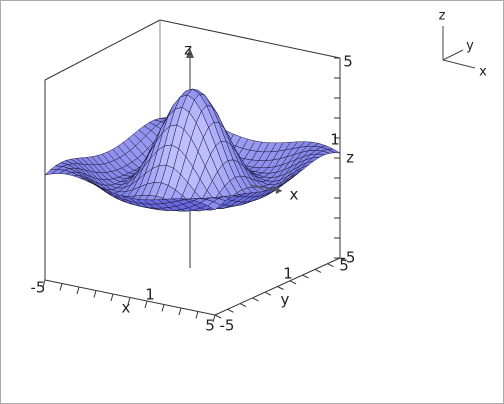 Image resolution: width=504 pixels, height=404 pixels. What do you see at coordinates (344, 266) in the screenshot?
I see `y-max: 5` at bounding box center [344, 266].